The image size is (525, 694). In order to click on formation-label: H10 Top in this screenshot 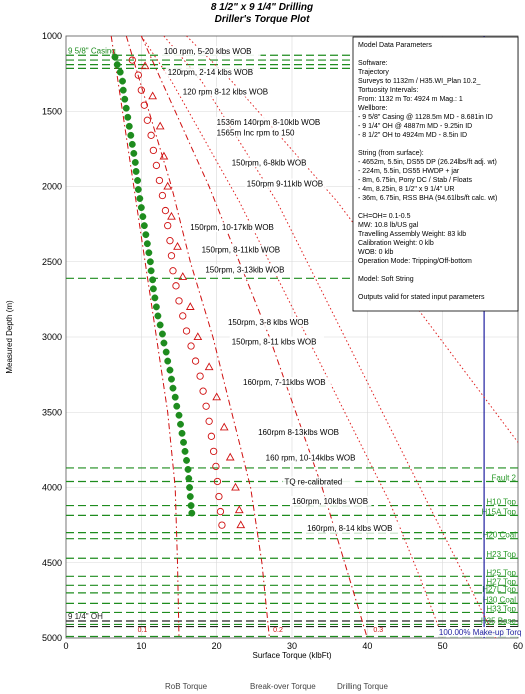, I will do `click(501, 502)`.